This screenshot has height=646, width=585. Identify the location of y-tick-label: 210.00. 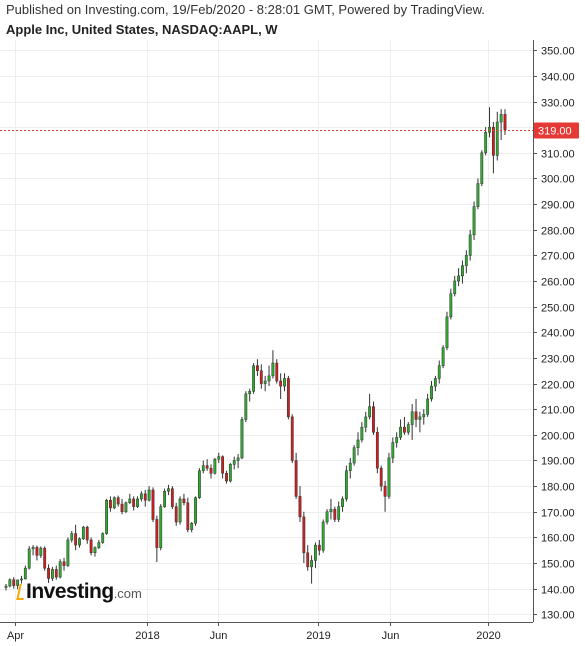
(558, 411).